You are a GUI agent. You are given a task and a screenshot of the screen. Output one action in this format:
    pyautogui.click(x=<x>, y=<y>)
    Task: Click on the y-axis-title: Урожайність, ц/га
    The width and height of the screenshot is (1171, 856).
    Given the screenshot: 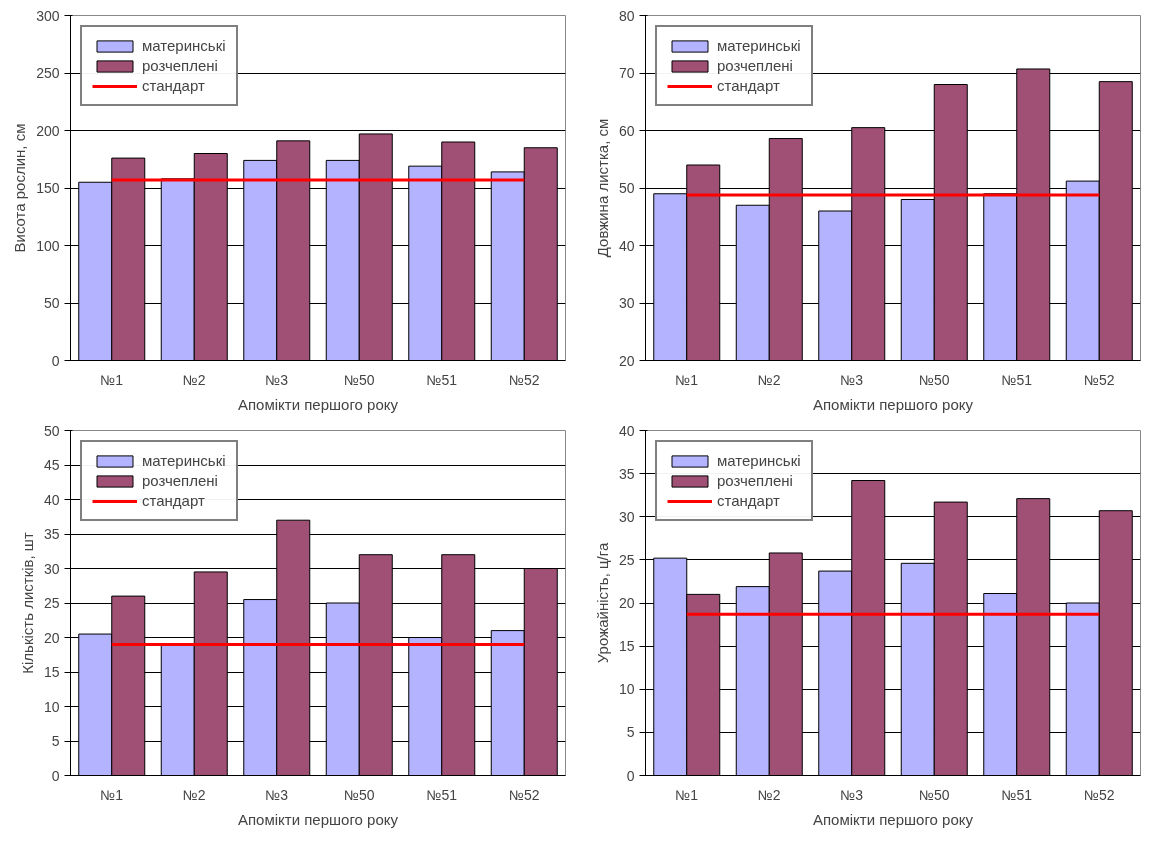 What is the action you would take?
    pyautogui.click(x=602, y=603)
    